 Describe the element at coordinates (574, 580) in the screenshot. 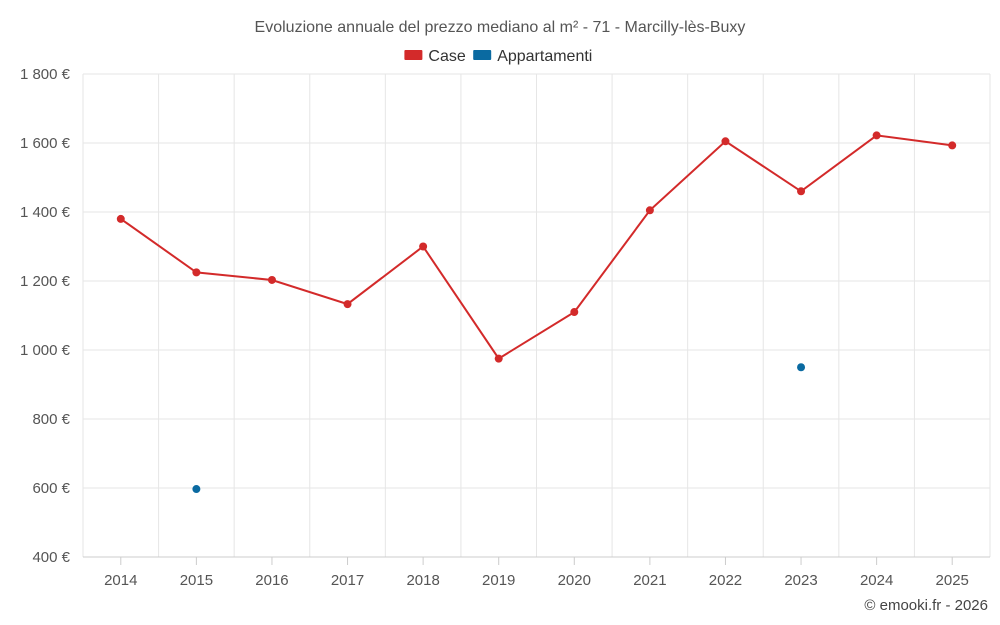

I see `x-tick-label: 2020` at that location.